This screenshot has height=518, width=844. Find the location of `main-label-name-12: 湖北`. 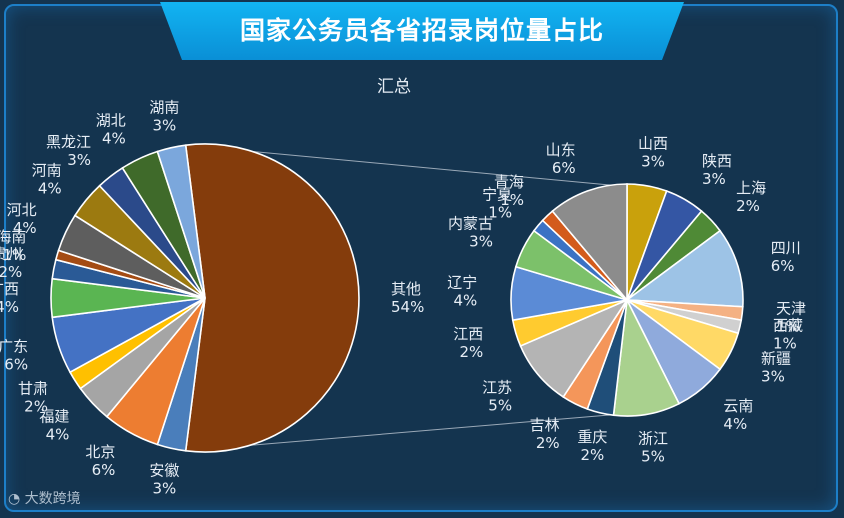

main-label-name-12: 湖北 is located at coordinates (111, 121).